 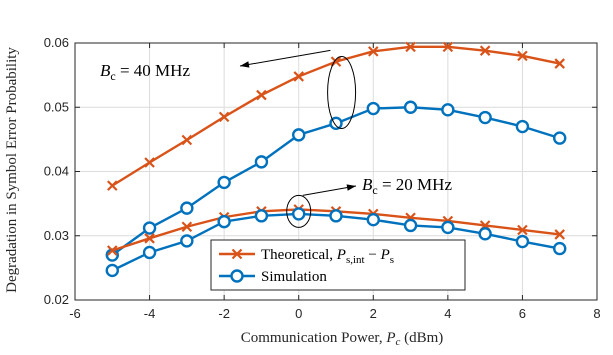 I want to click on legend: Theoretical, Ps,int − Ps Simulation, so click(x=338, y=265).